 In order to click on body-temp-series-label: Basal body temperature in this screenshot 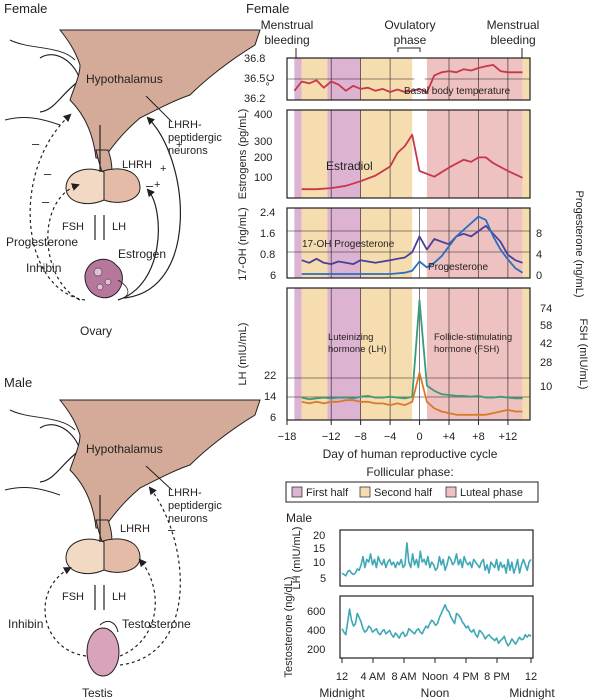, I will do `click(457, 91)`.